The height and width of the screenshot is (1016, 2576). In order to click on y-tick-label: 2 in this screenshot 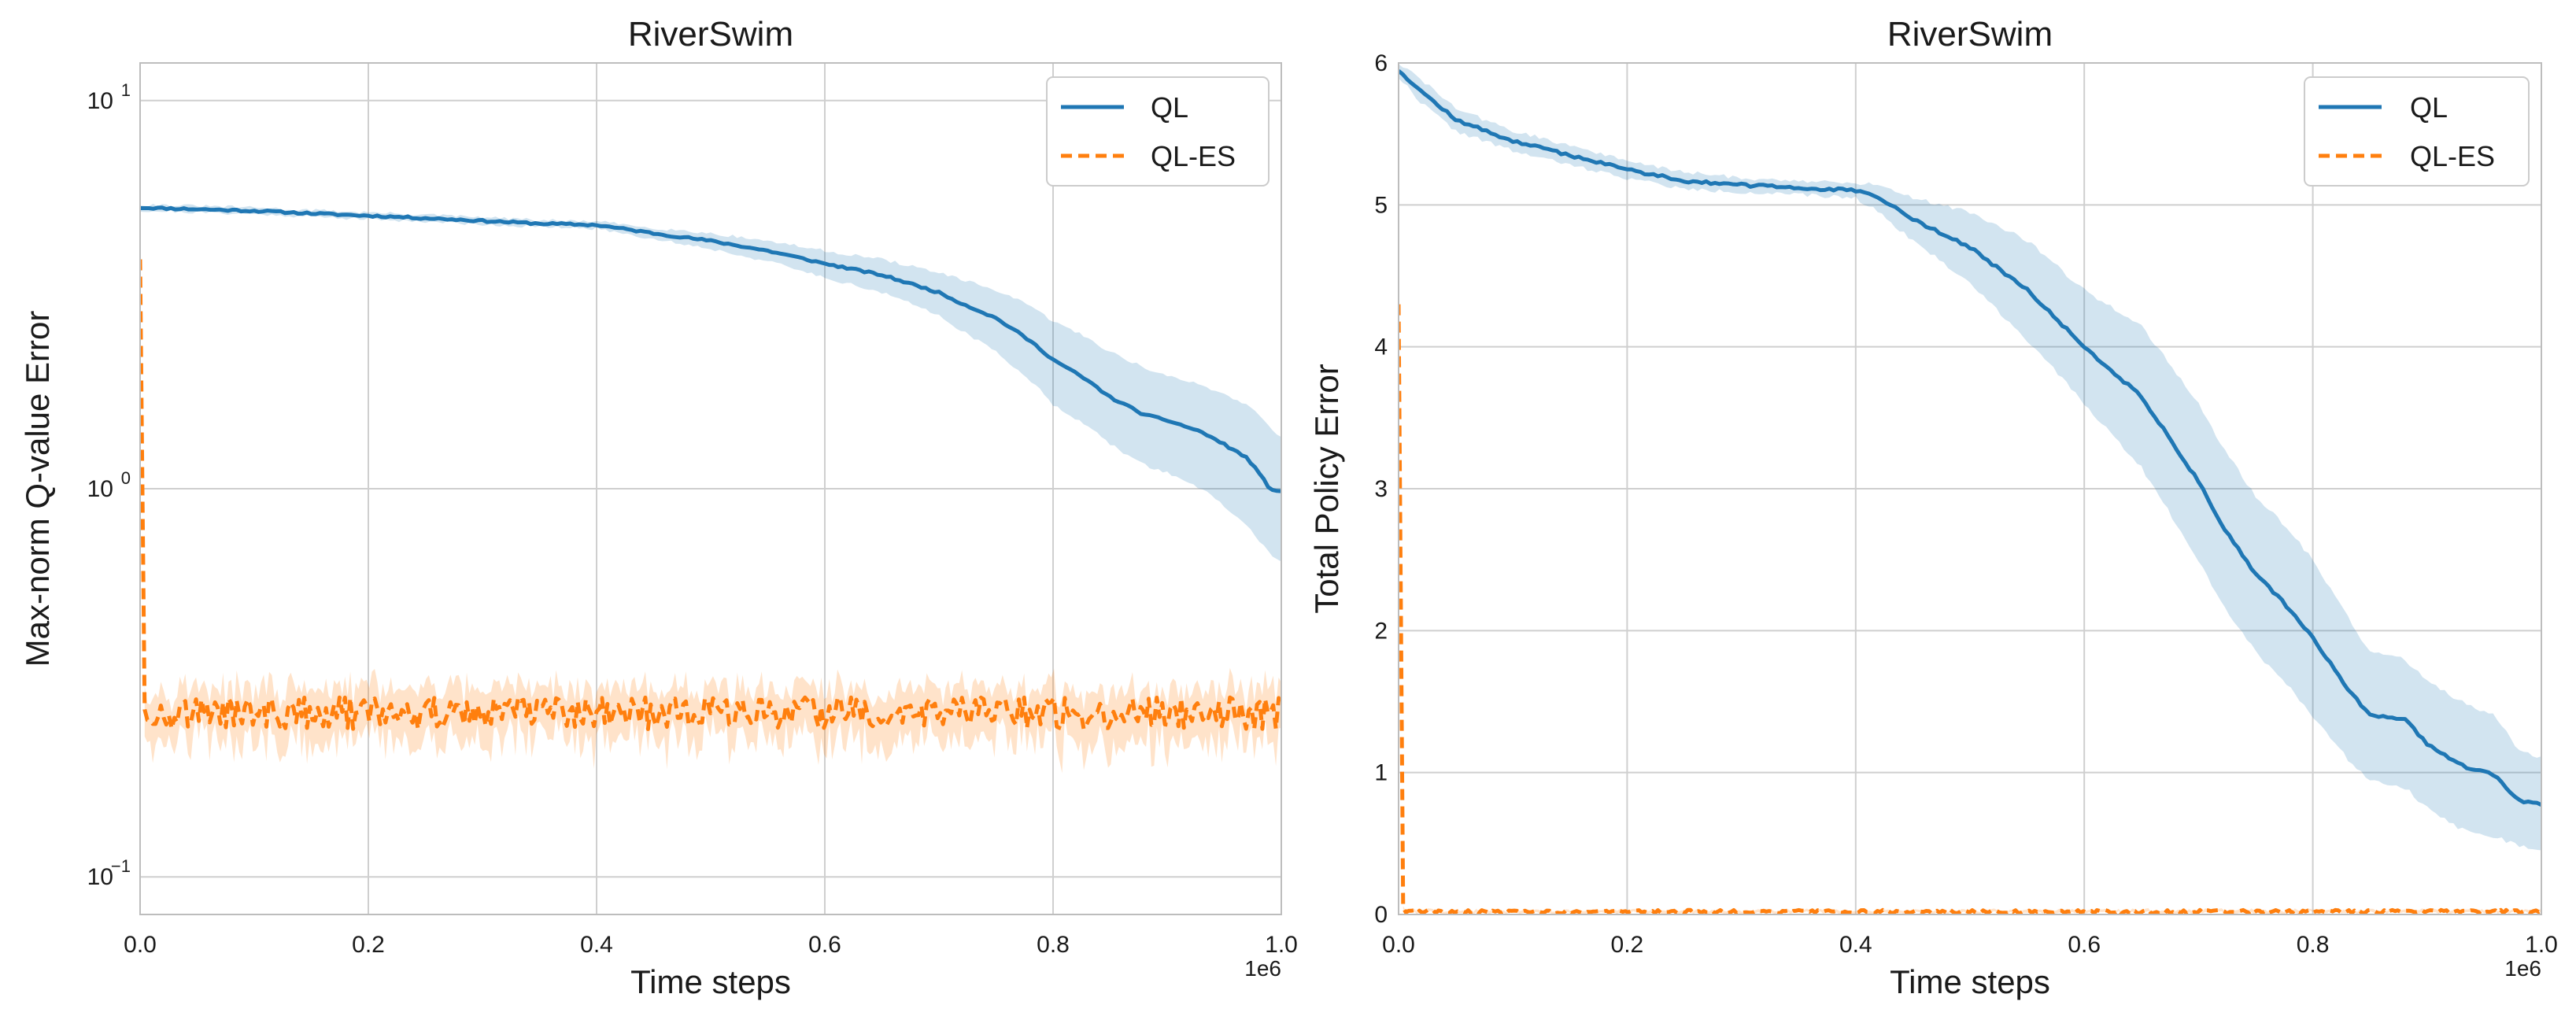, I will do `click(1381, 631)`.